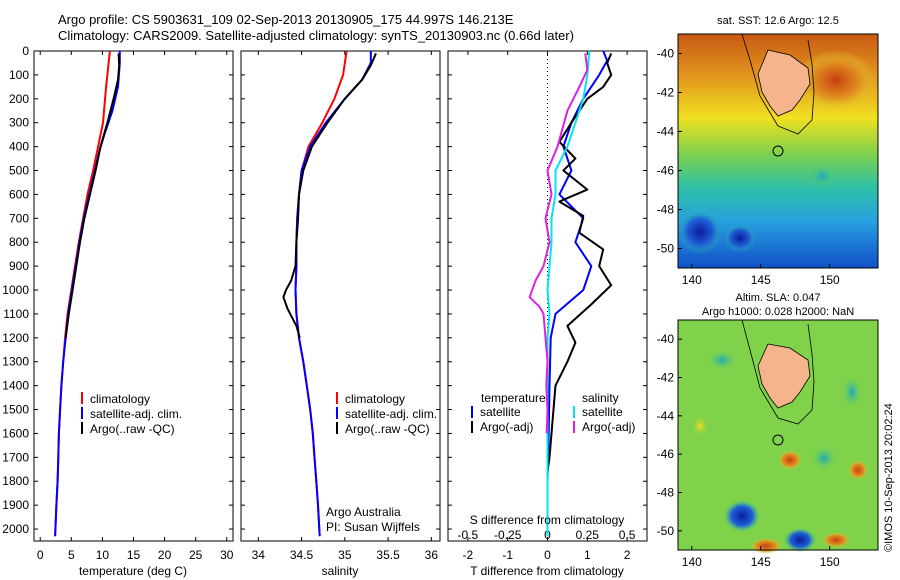 The image size is (900, 580). I want to click on x-top-tick-label: -0.5, so click(468, 535).